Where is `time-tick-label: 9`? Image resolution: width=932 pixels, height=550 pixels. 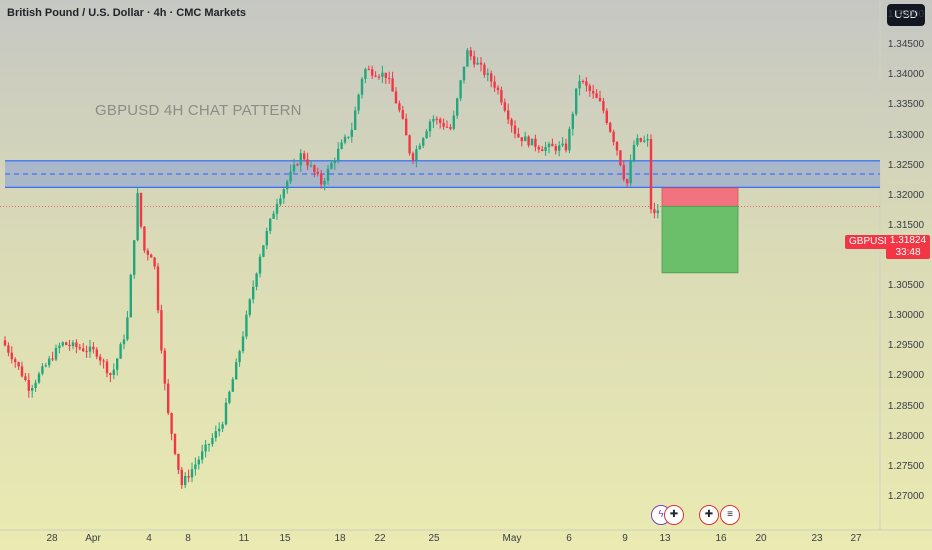 time-tick-label: 9 is located at coordinates (625, 538).